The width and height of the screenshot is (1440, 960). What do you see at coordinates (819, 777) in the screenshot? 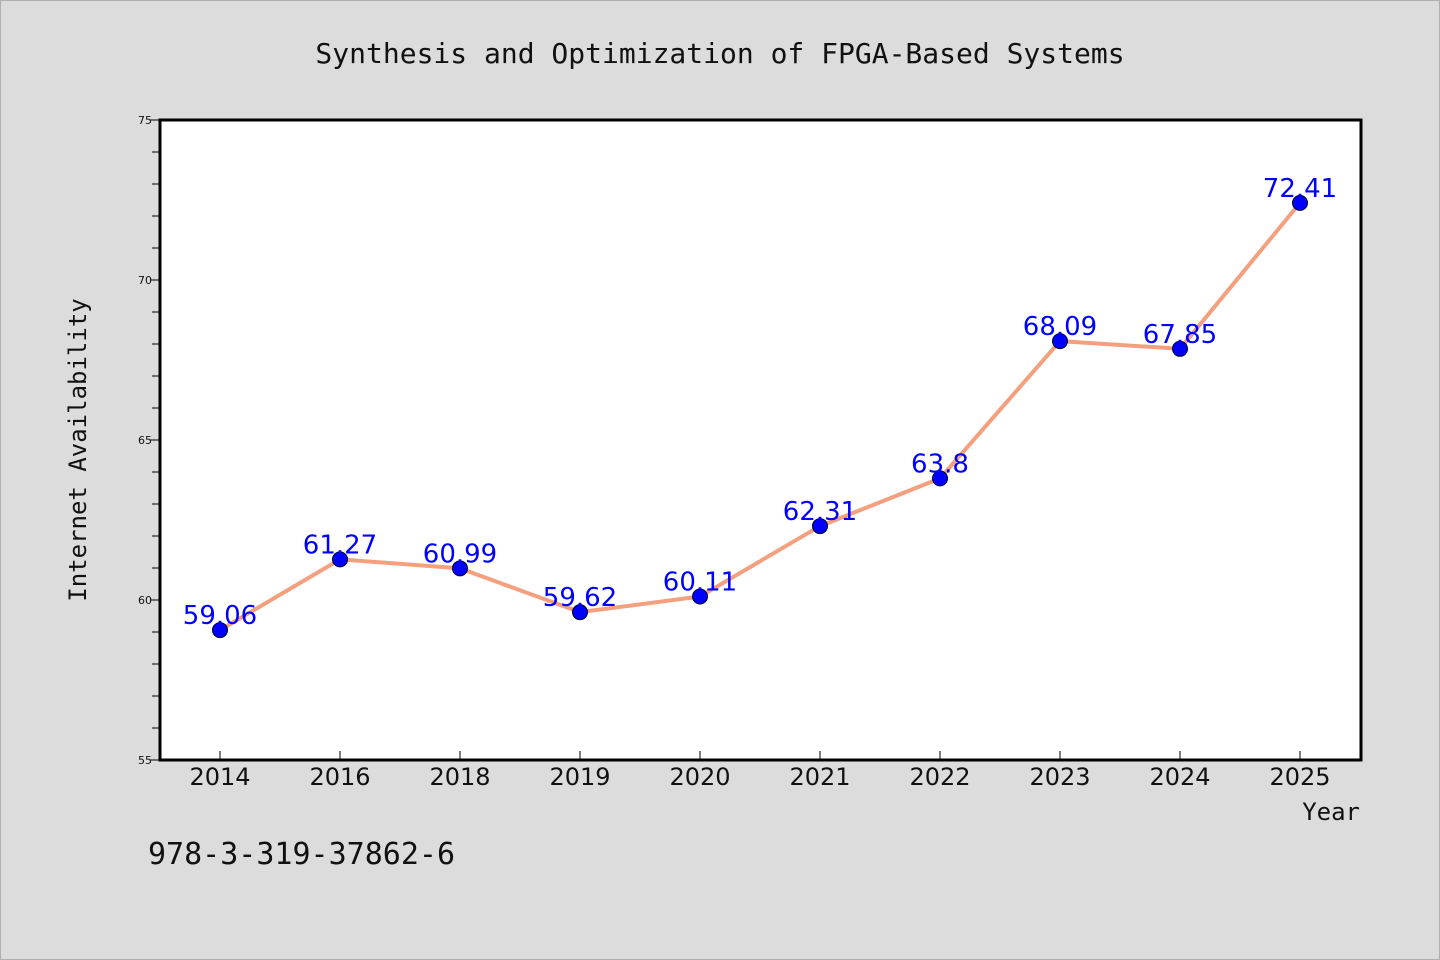
I see `x-tick-label: 2021` at bounding box center [819, 777].